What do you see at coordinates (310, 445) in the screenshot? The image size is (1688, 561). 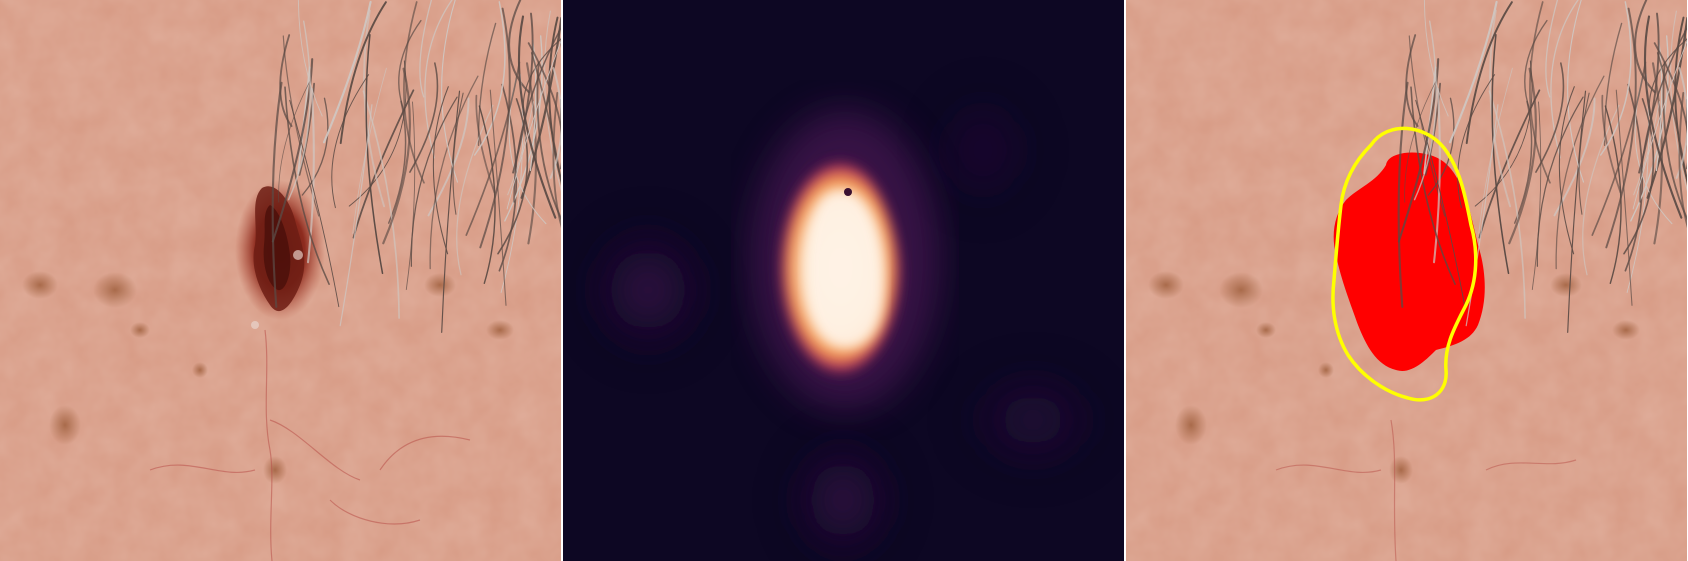 I see `vessels` at bounding box center [310, 445].